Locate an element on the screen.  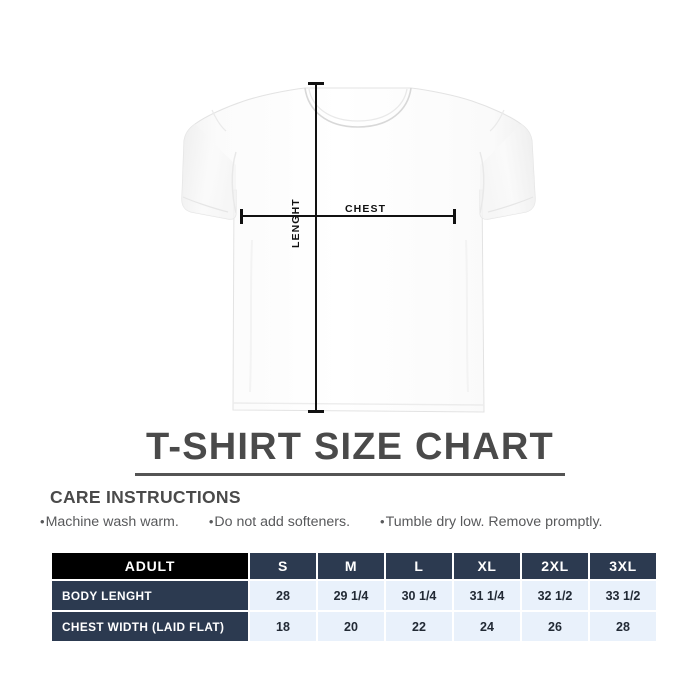
right-shoulder-fold is located at coordinates (497, 120).